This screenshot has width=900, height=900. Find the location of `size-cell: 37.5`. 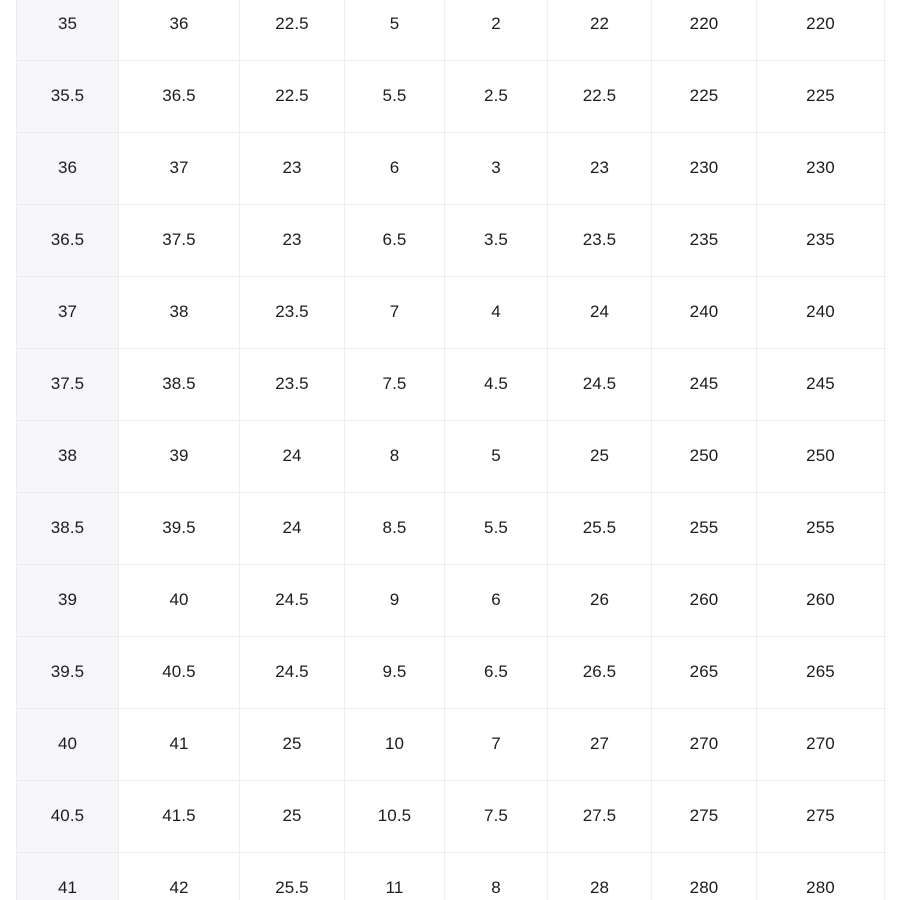

size-cell: 37.5 is located at coordinates (179, 240).